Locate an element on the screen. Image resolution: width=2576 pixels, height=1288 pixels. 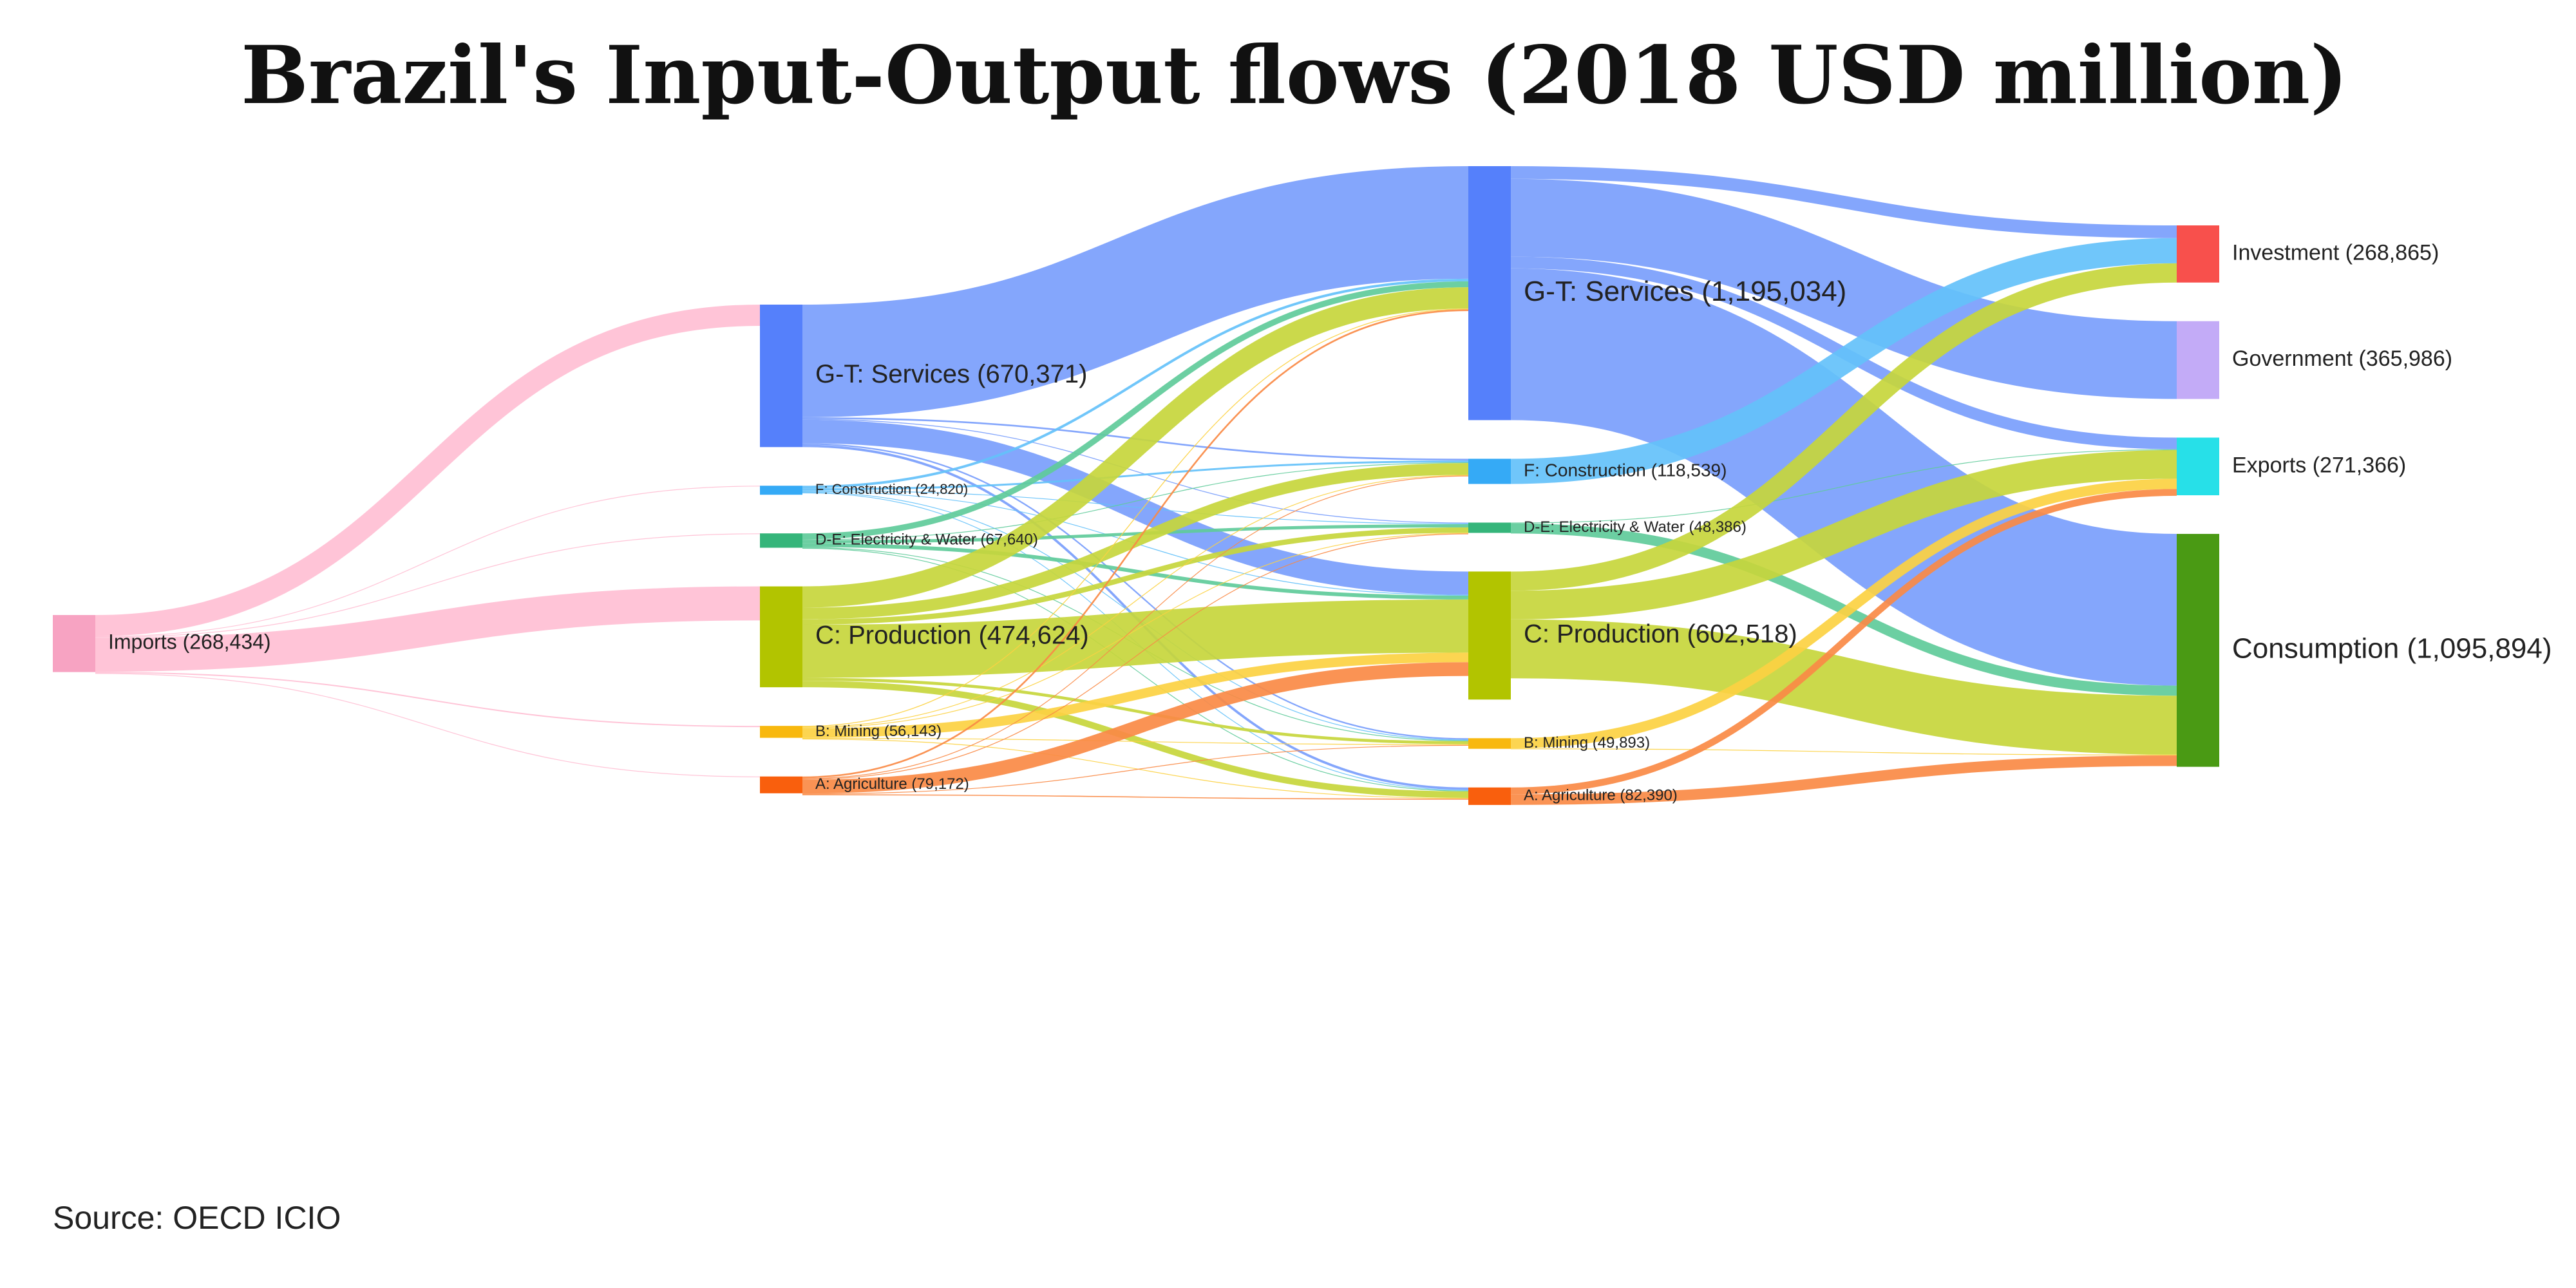
node-label-con: Consumption (1,095,894) is located at coordinates (2392, 648).